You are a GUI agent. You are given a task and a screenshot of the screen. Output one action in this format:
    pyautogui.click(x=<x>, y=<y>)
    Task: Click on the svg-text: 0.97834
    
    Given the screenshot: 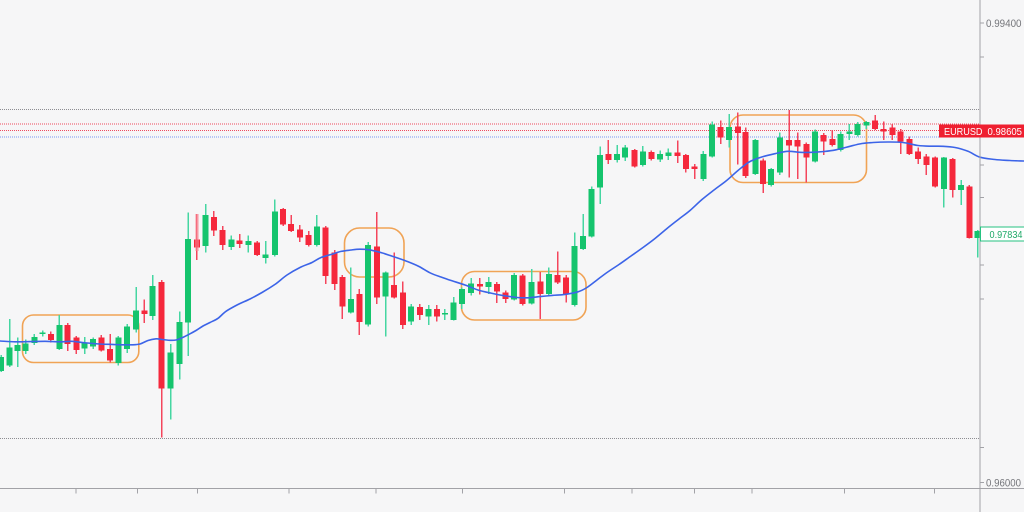 What is the action you would take?
    pyautogui.click(x=1006, y=235)
    